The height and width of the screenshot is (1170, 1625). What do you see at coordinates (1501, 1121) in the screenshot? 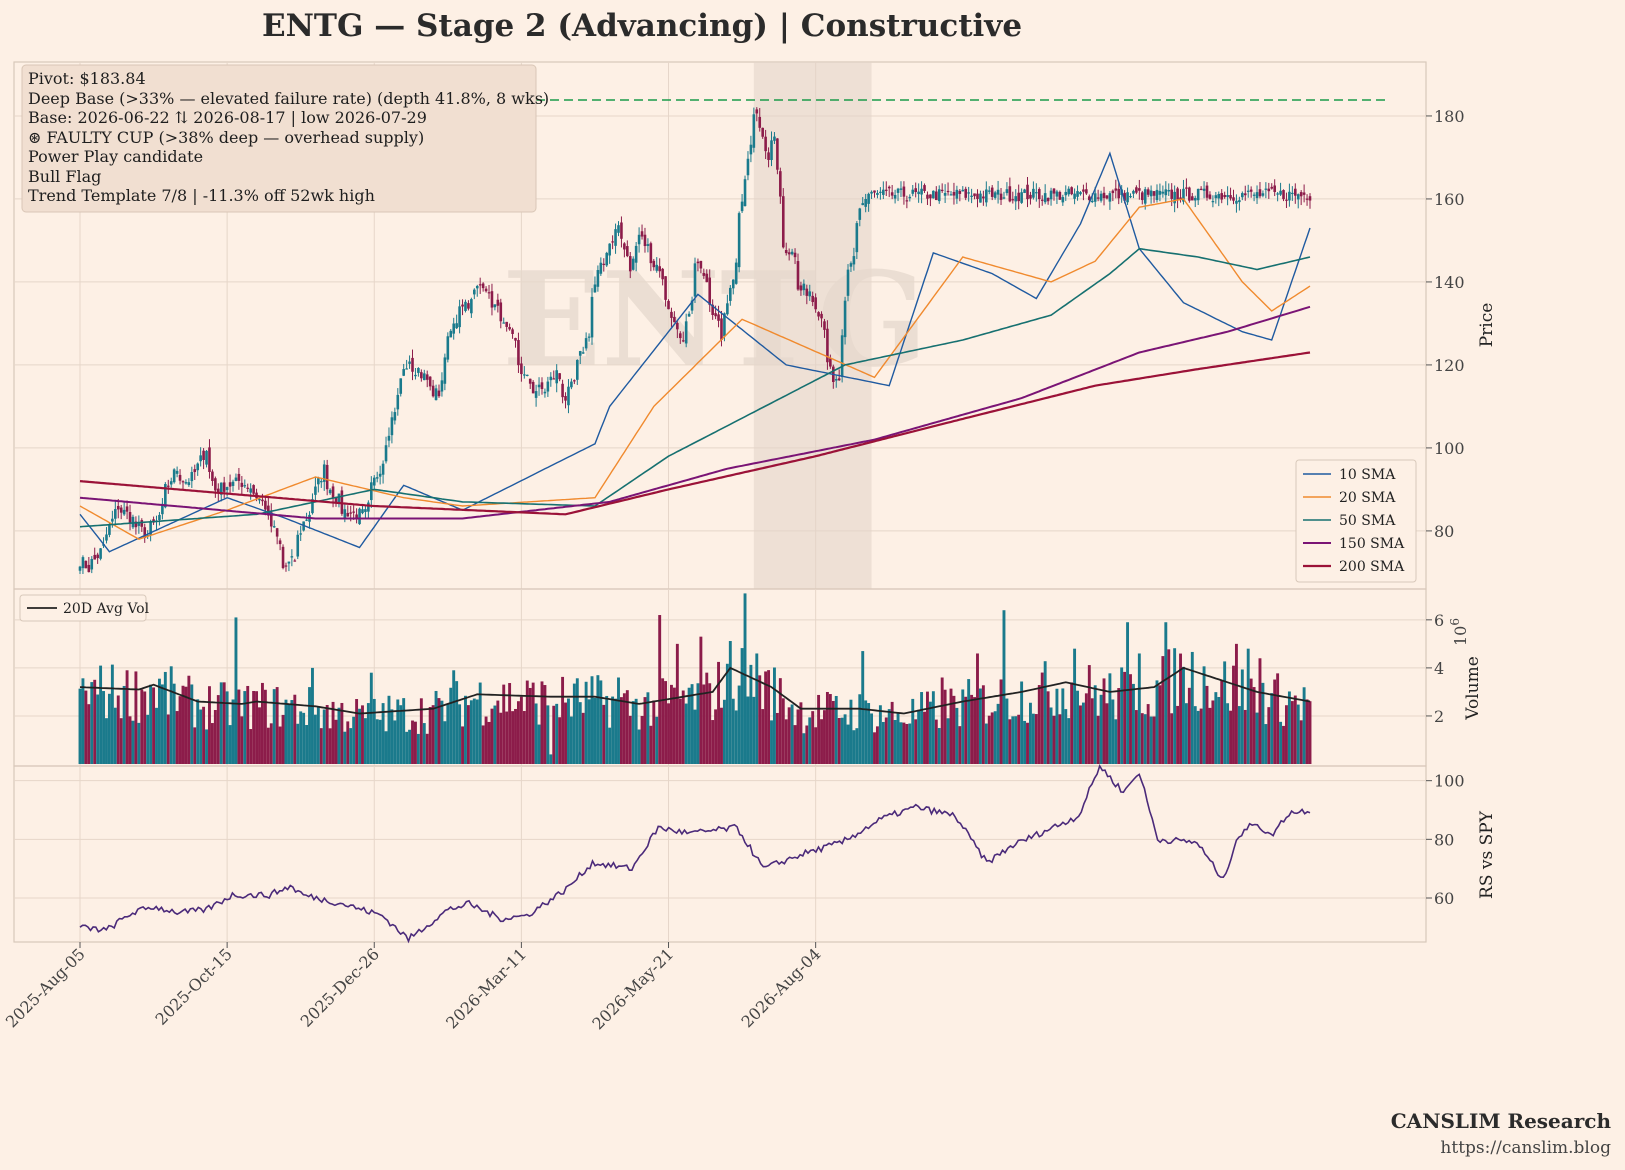
I see `footer-brand: CANSLIM Research` at bounding box center [1501, 1121].